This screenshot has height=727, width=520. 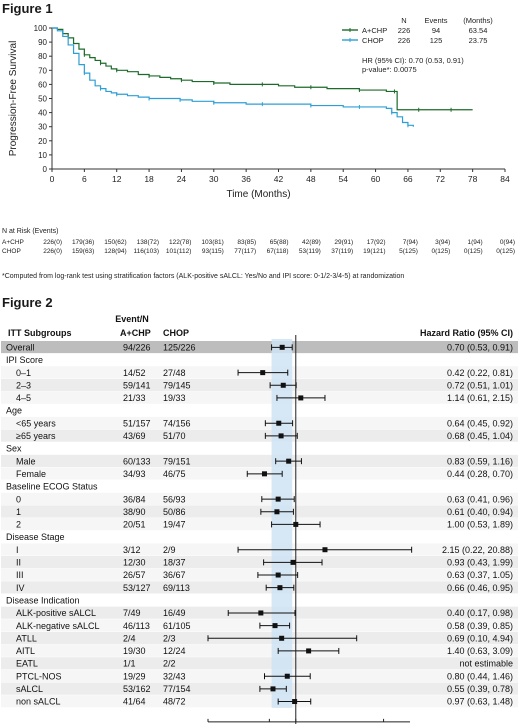 I want to click on at-risk-value: 42(89), so click(x=311, y=242).